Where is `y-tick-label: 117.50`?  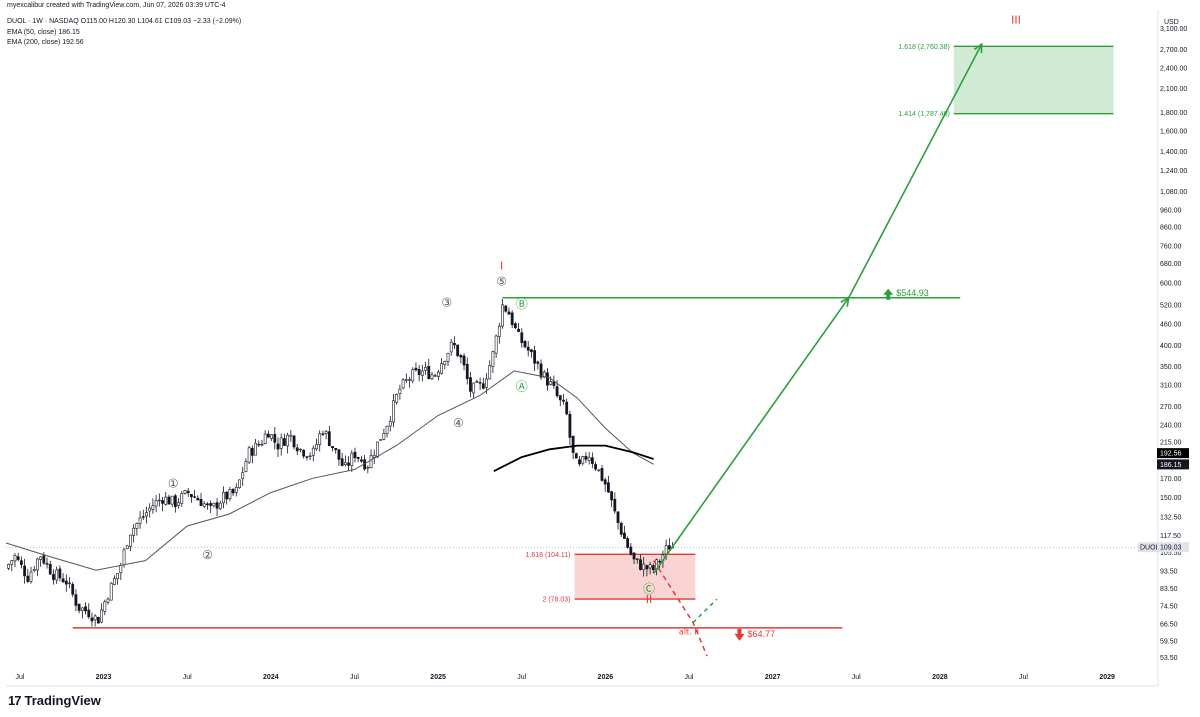 y-tick-label: 117.50 is located at coordinates (1170, 536).